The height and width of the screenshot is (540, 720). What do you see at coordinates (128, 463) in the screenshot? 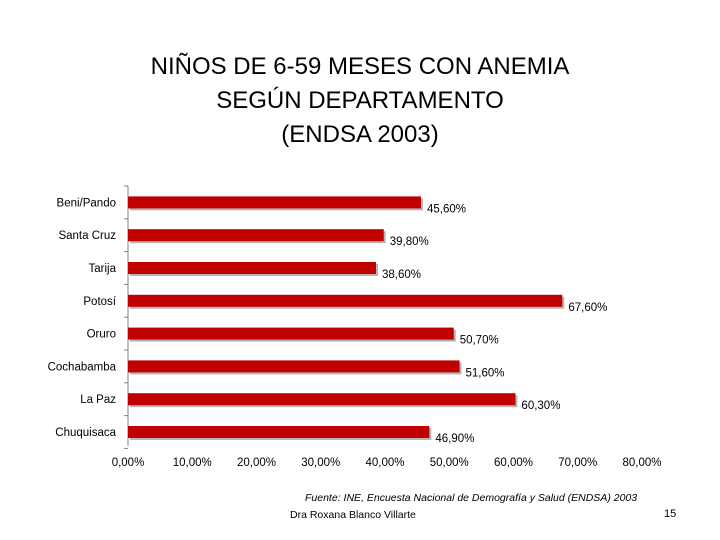
I see `x-tick-label: 0,00%` at bounding box center [128, 463].